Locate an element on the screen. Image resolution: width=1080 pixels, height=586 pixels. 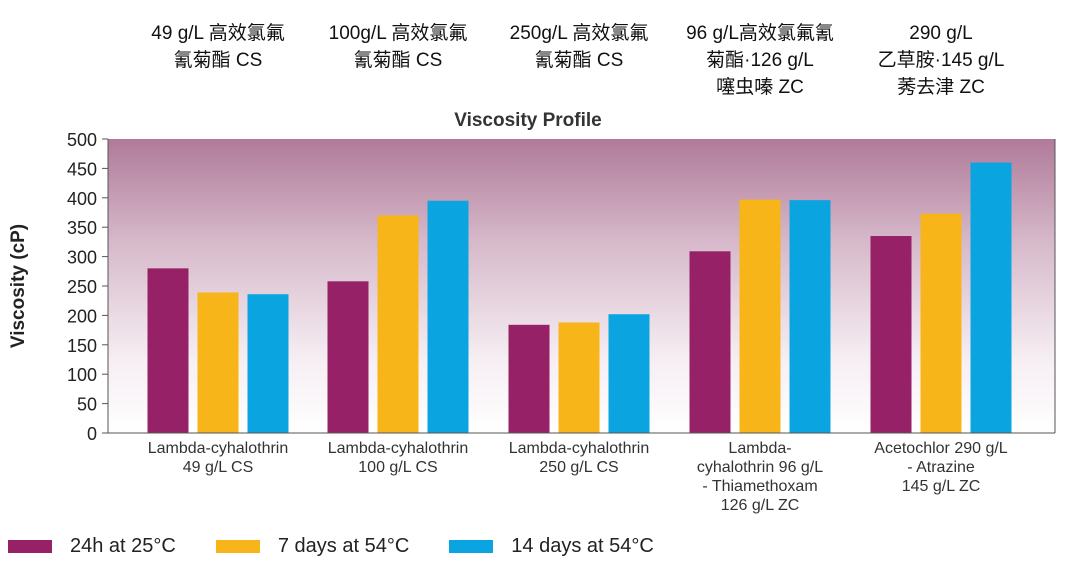
legend-label: 24h at 25°C is located at coordinates (123, 545).